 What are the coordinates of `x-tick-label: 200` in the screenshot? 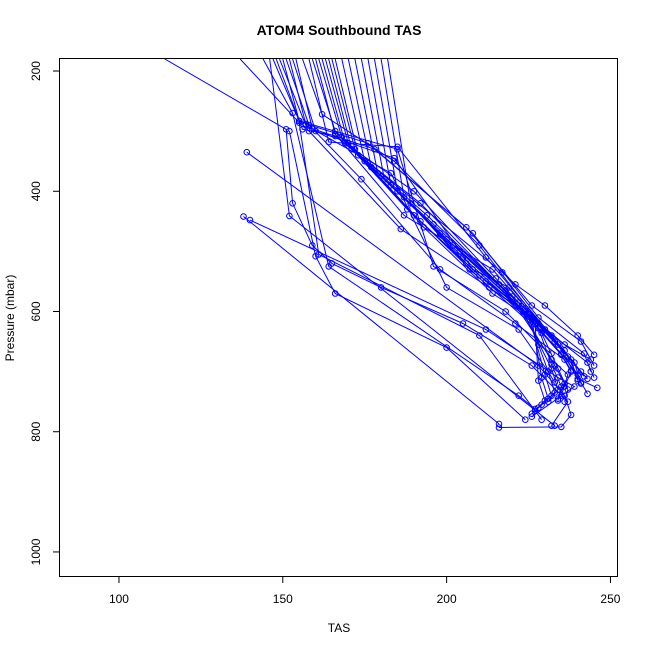 It's located at (447, 599).